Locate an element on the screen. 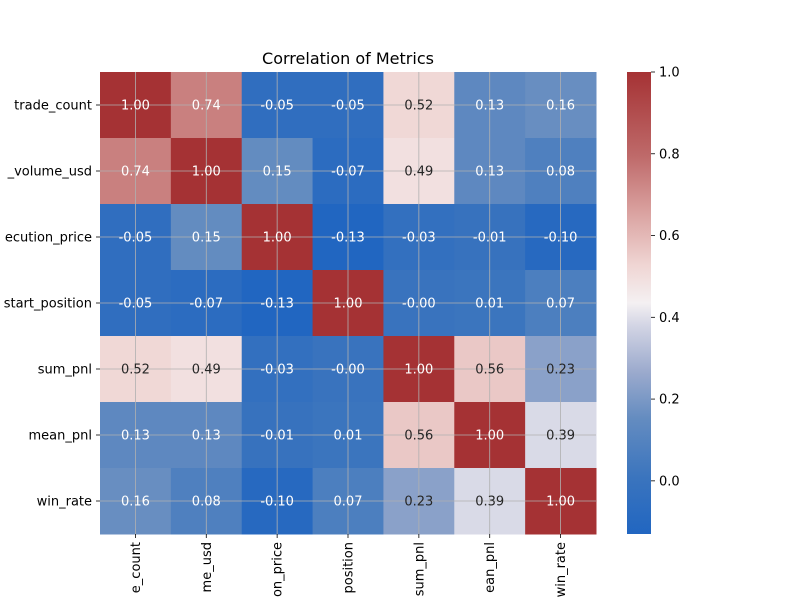  colorbar-tick-label: 0.2 is located at coordinates (669, 400).